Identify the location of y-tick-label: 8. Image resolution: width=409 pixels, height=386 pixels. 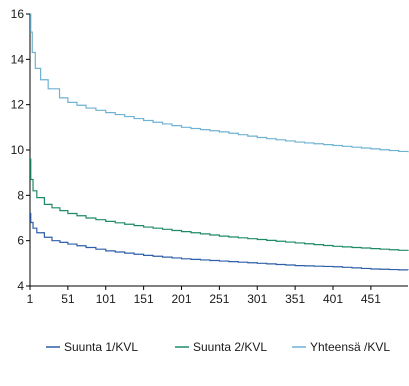
(20, 195).